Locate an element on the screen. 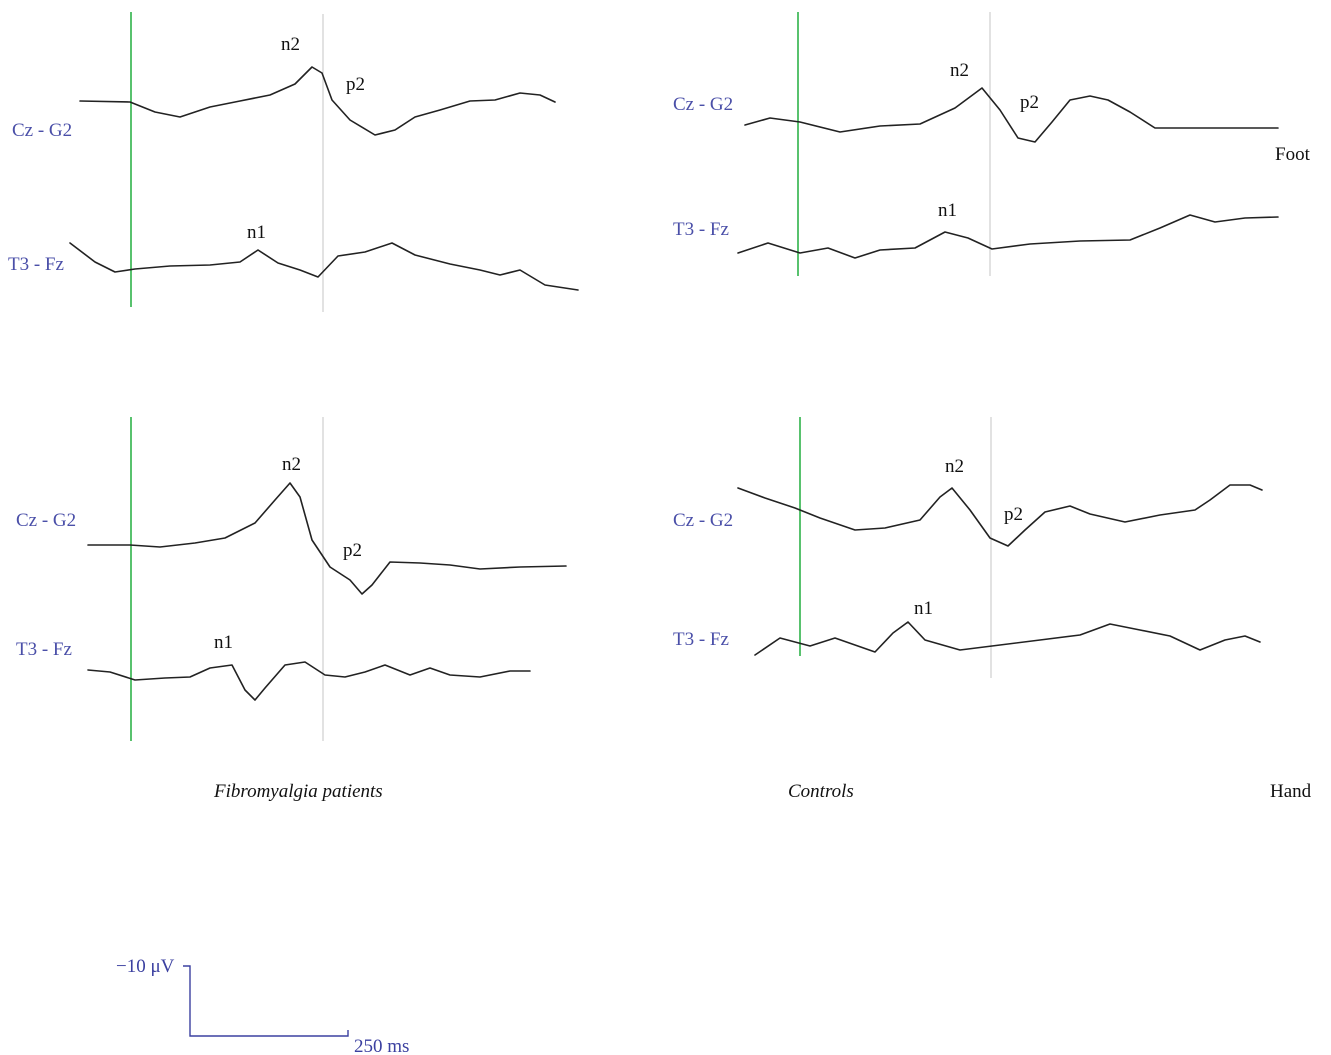 This screenshot has width=1331, height=1055. scale-bar-time: 250 ms is located at coordinates (381, 1045).